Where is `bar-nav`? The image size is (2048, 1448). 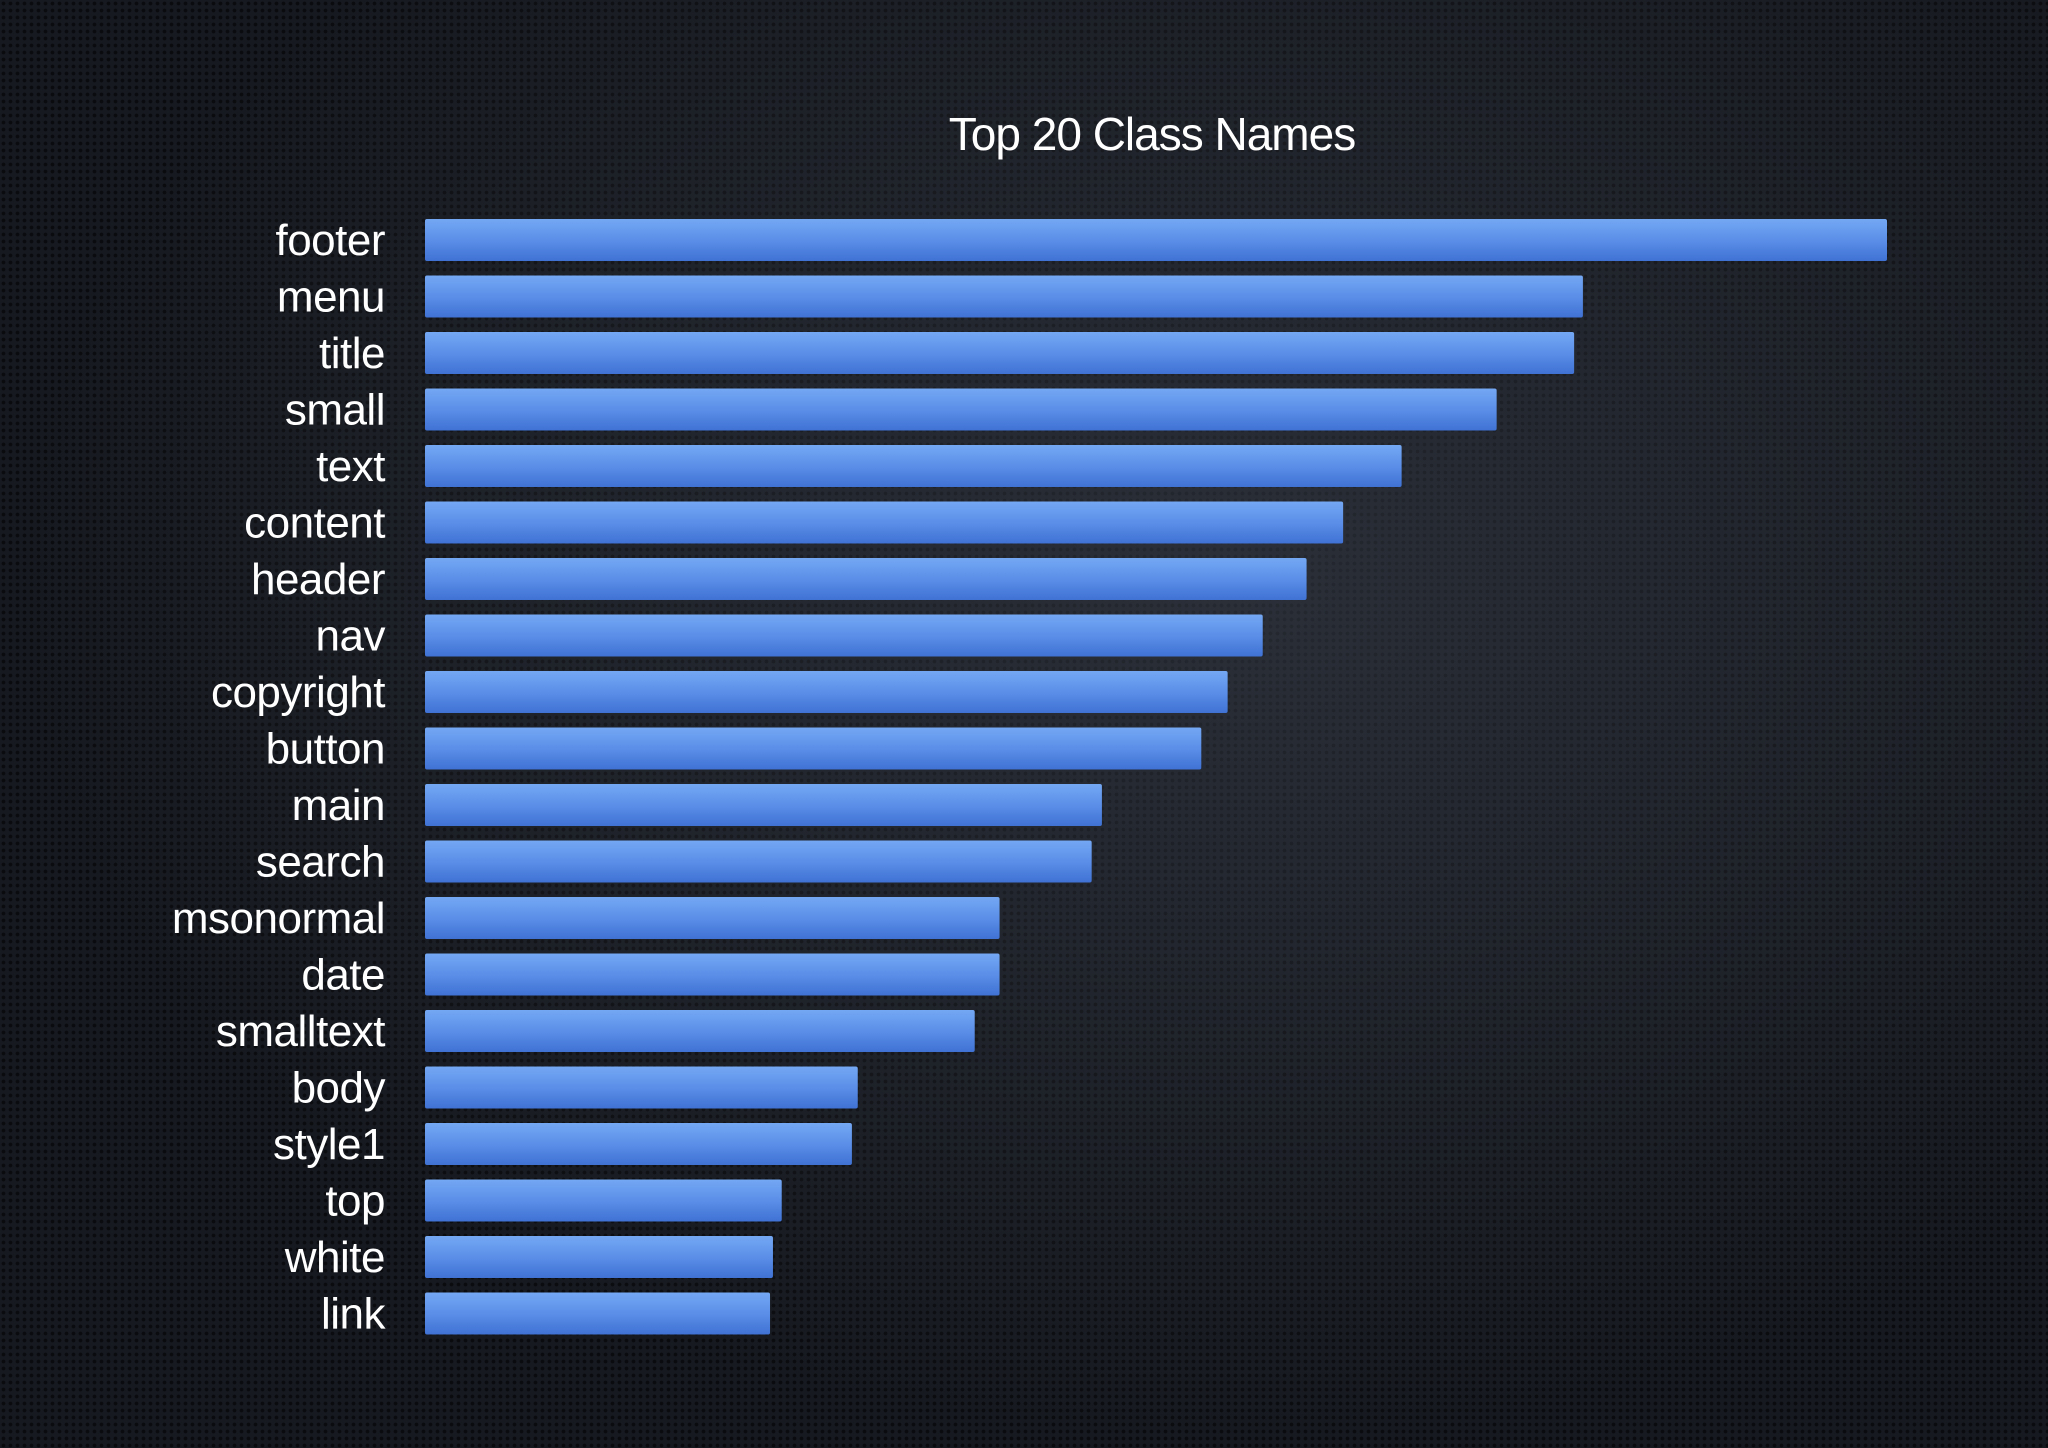 bar-nav is located at coordinates (844, 635).